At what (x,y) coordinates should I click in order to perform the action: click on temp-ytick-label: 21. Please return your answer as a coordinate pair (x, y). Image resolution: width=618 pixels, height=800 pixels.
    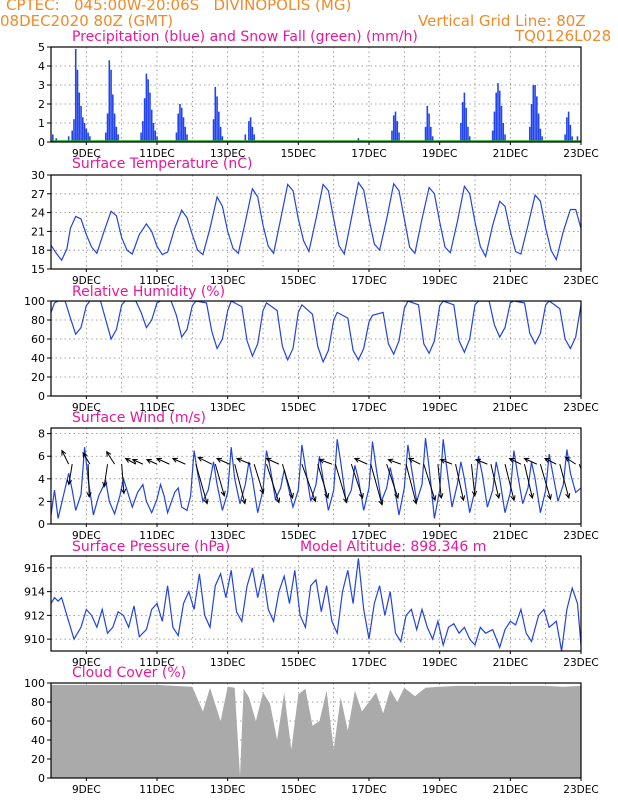
    Looking at the image, I should click on (38, 231).